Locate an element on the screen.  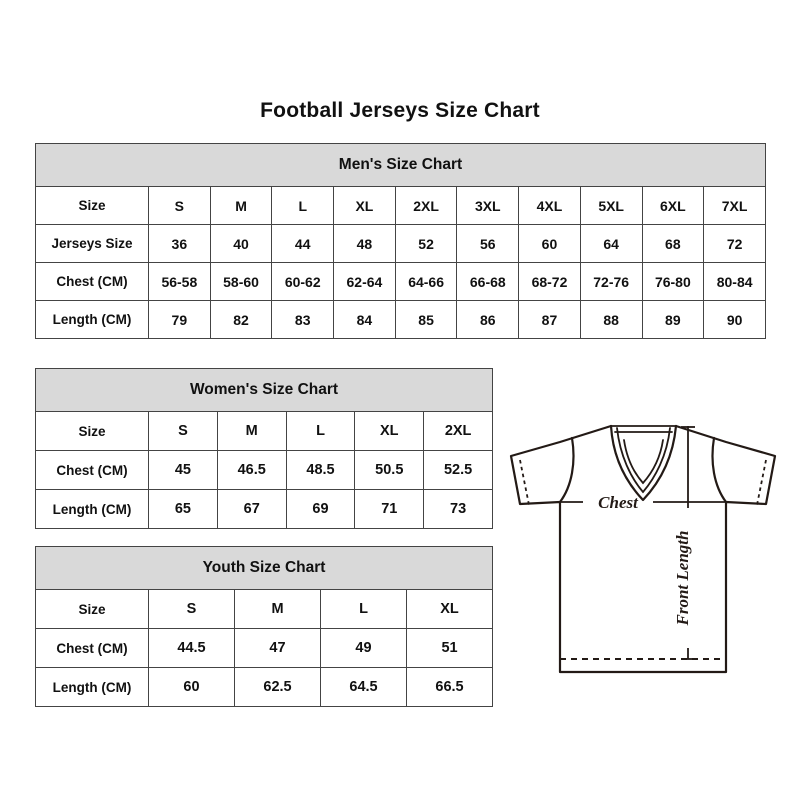
cell: 82 is located at coordinates (241, 319).